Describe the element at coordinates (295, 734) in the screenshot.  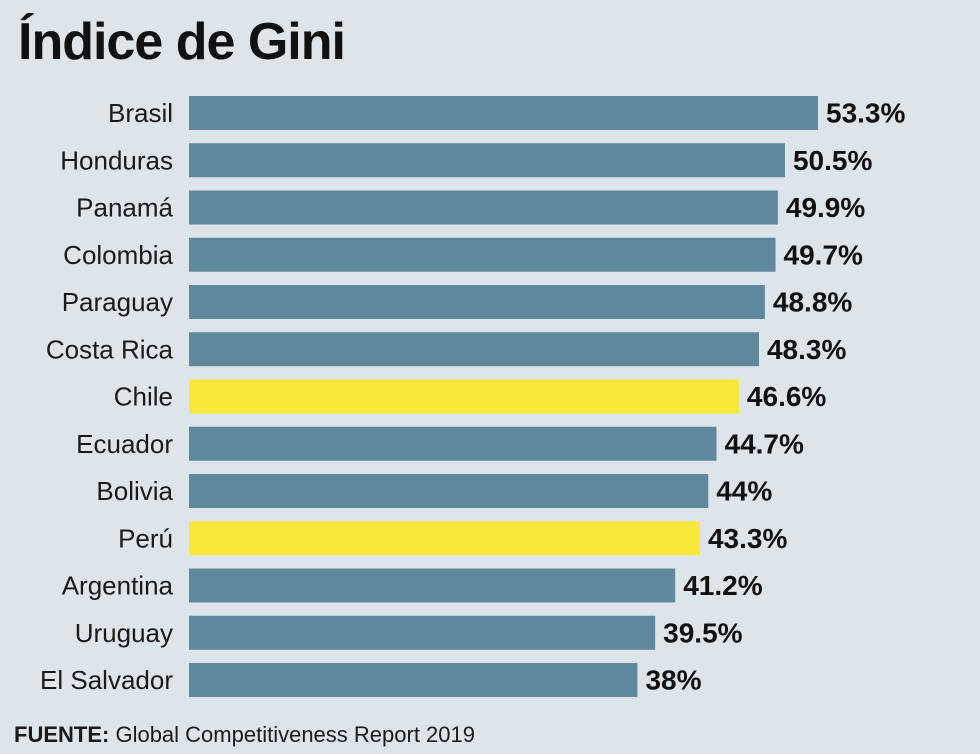
I see `source-text: Global Competitiveness Report 2019` at that location.